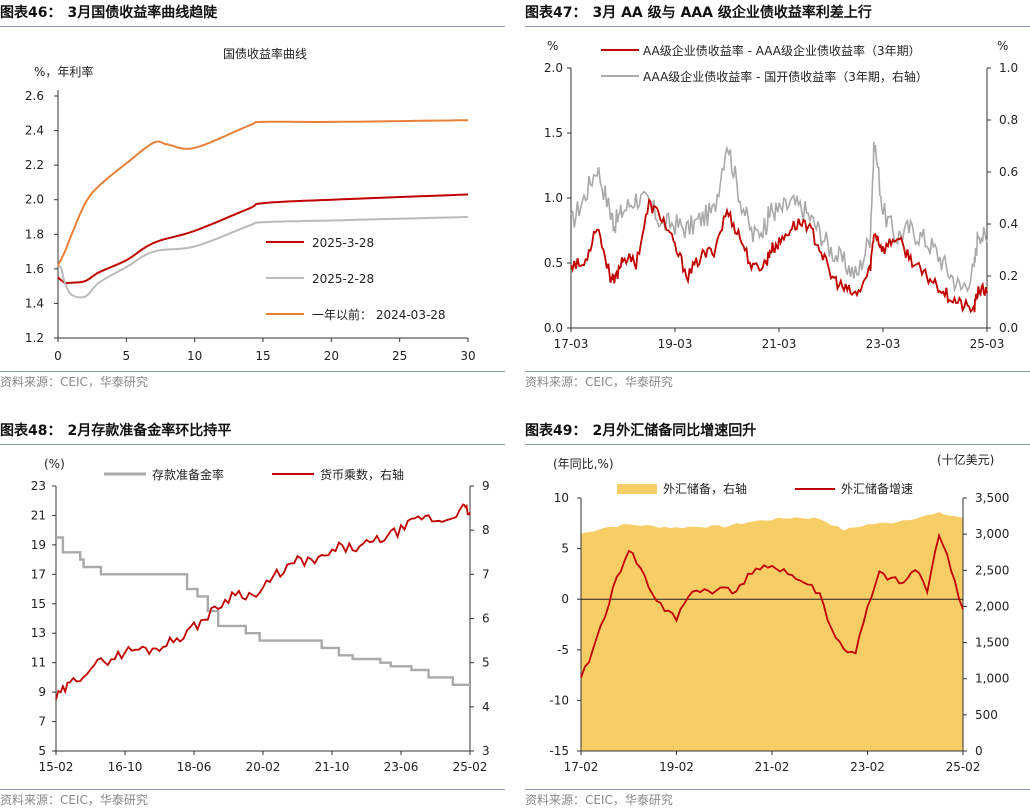 The height and width of the screenshot is (810, 1030). What do you see at coordinates (486, 619) in the screenshot?
I see `chart-48-ytick-label-right: 6` at bounding box center [486, 619].